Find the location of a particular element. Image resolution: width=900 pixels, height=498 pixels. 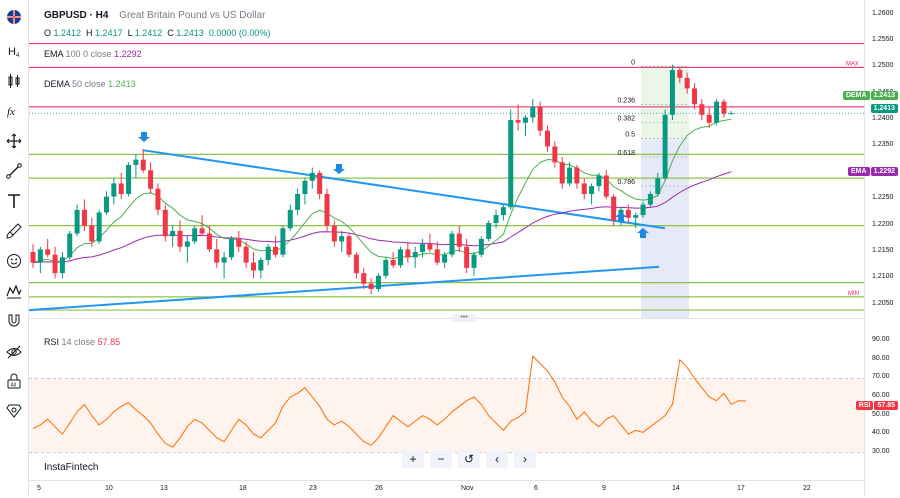

svg-text: All is located at coordinates (14, 386).